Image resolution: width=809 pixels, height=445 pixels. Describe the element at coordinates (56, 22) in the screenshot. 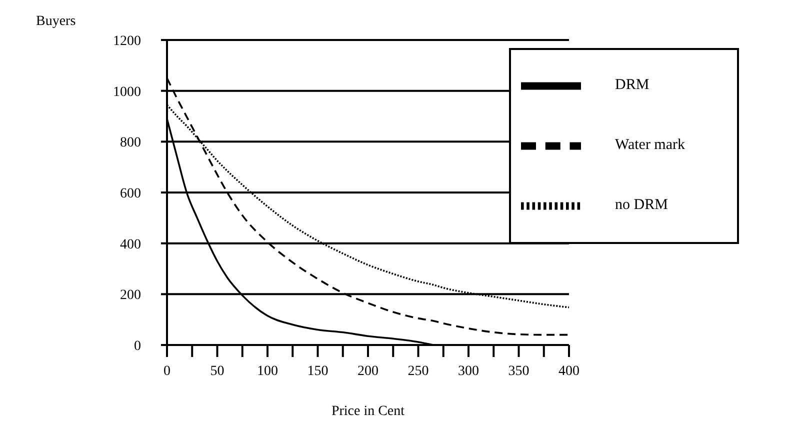

I see `y-axis-title: Buyers` at that location.